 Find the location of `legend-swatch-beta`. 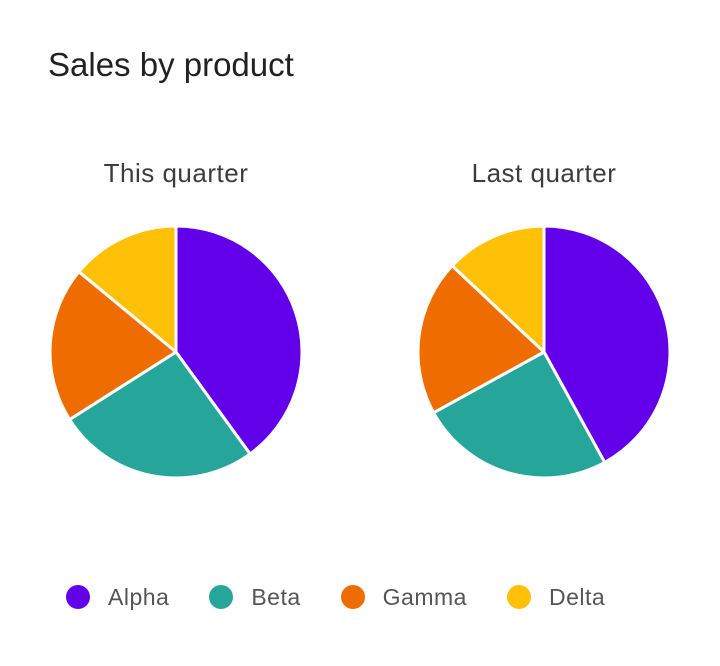

legend-swatch-beta is located at coordinates (221, 597).